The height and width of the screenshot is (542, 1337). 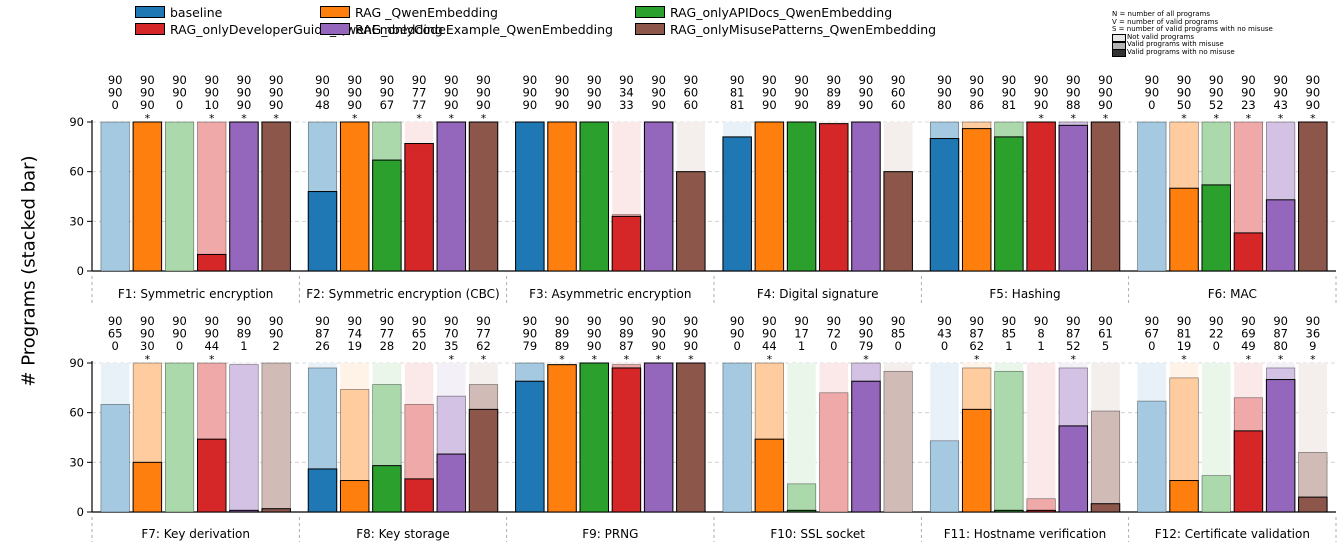 What do you see at coordinates (211, 346) in the screenshot?
I see `bar-s-label: 44` at bounding box center [211, 346].